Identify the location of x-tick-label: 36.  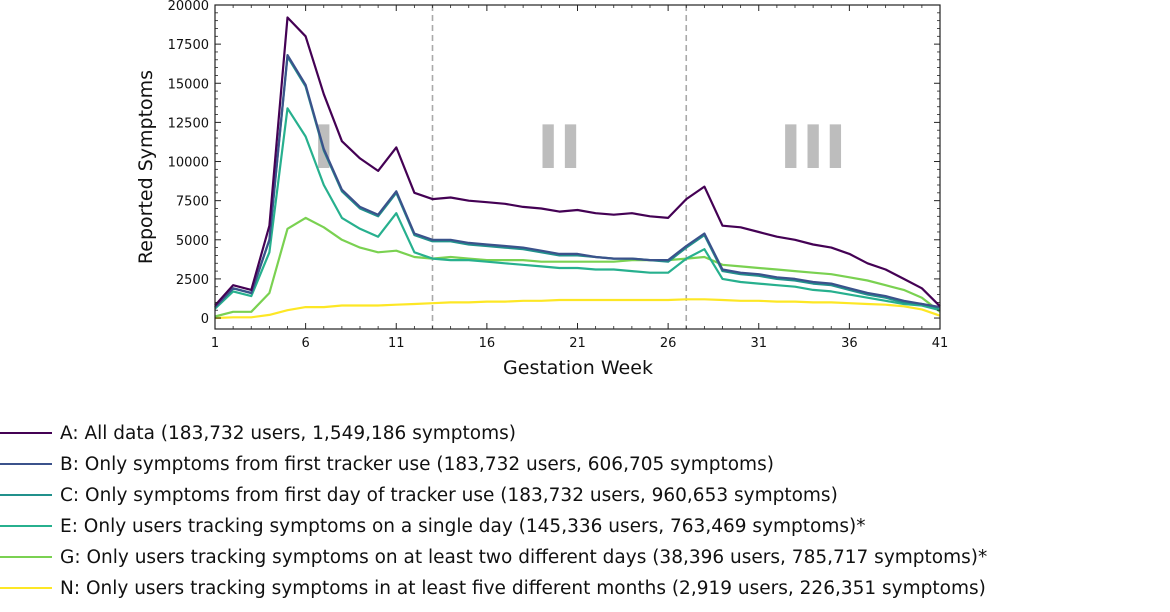
(849, 343).